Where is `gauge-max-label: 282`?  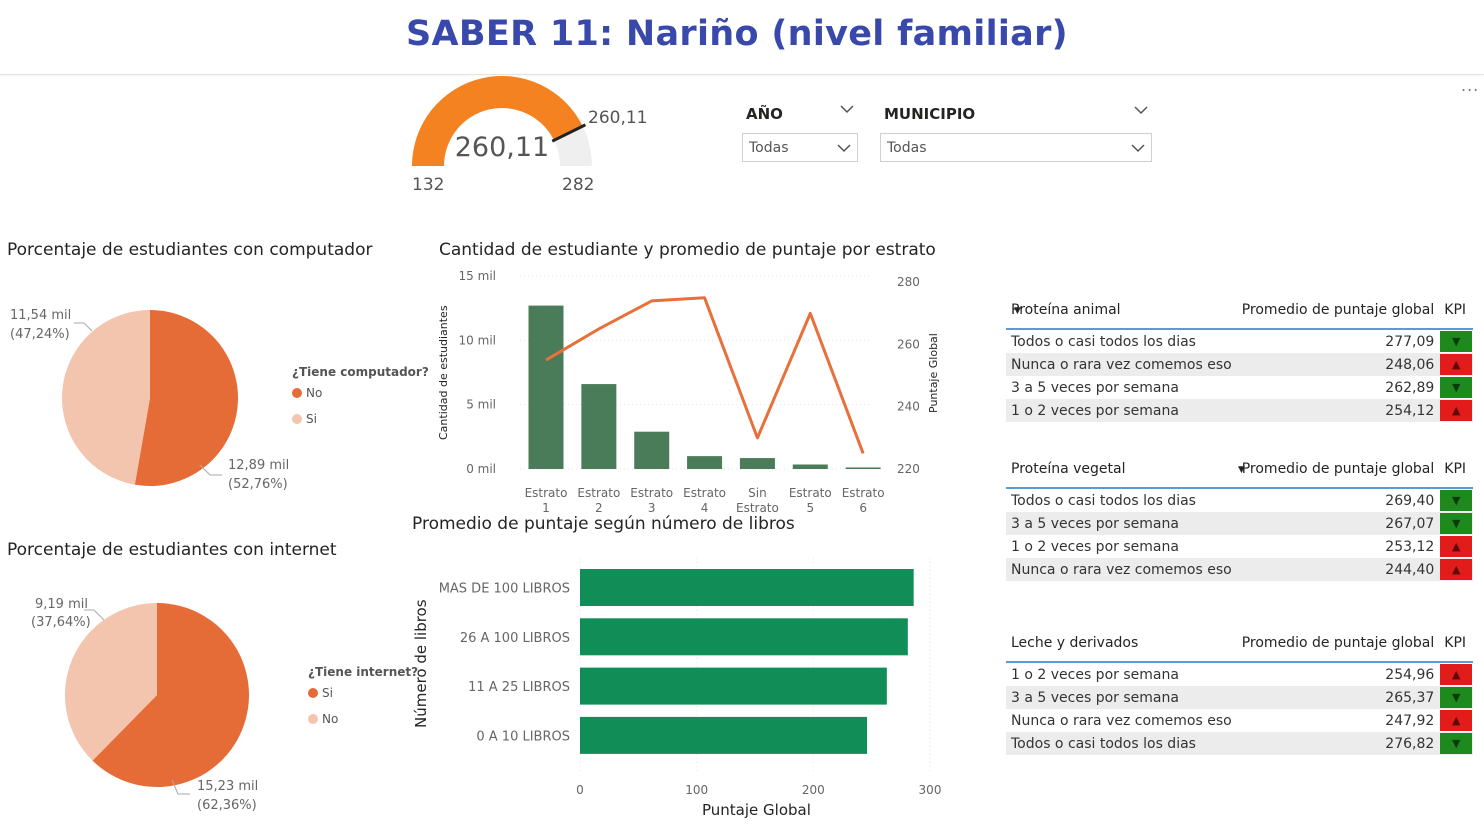 gauge-max-label: 282 is located at coordinates (578, 185).